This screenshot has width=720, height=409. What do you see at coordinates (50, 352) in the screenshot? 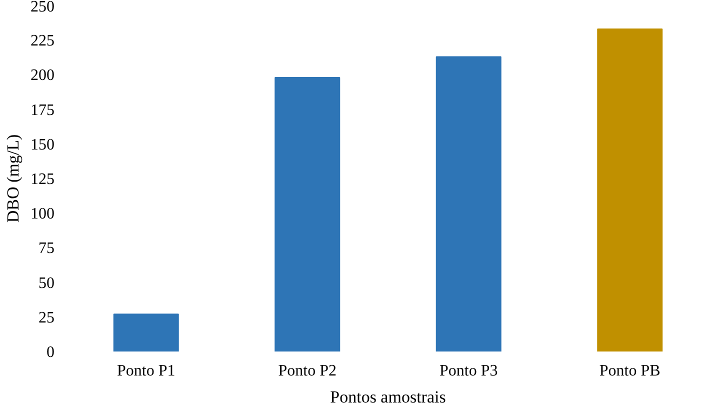
I see `y-tick-label: 0` at bounding box center [50, 352].